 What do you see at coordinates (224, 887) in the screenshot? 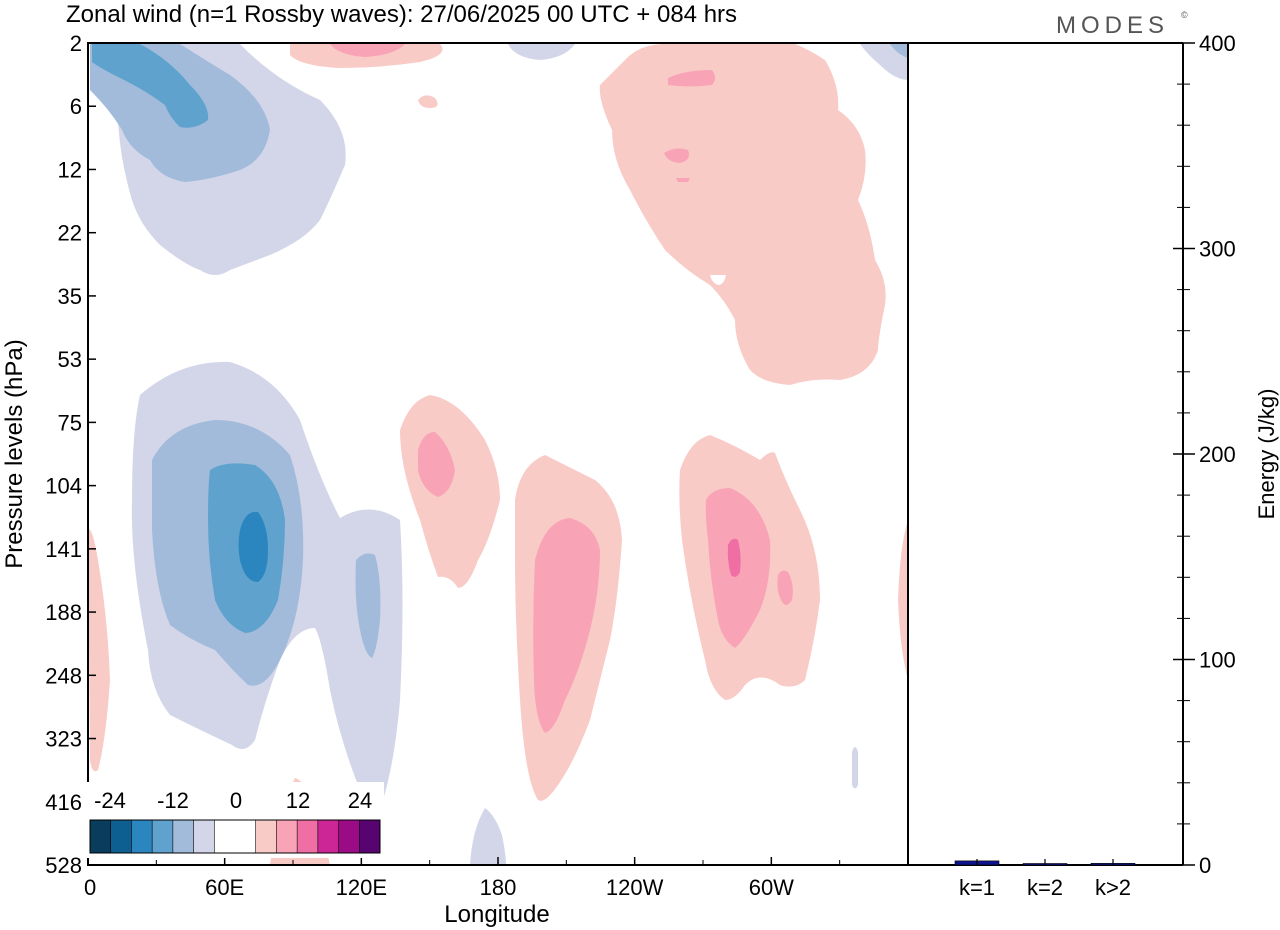
I see `x-tick-label: 60E` at bounding box center [224, 887].